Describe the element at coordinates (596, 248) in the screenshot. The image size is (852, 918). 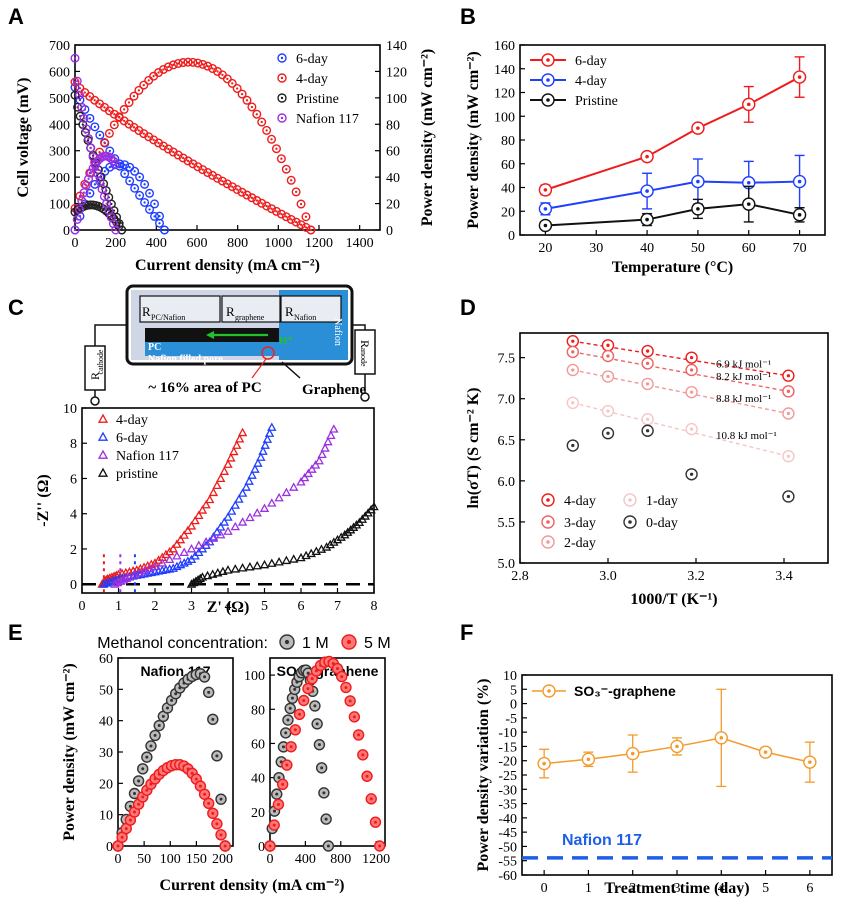
I see `x-tick-label: 30` at that location.